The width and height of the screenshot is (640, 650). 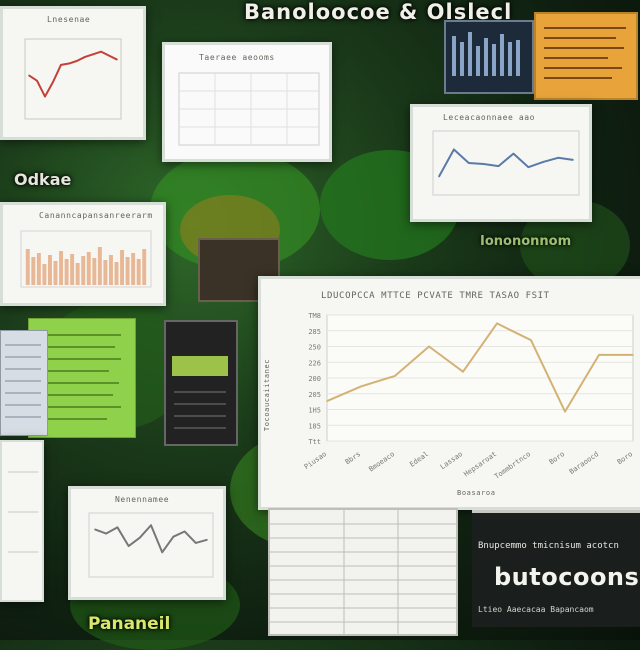 What do you see at coordinates (314, 316) in the screenshot?
I see `main-chart-y-tick: TM8` at bounding box center [314, 316].